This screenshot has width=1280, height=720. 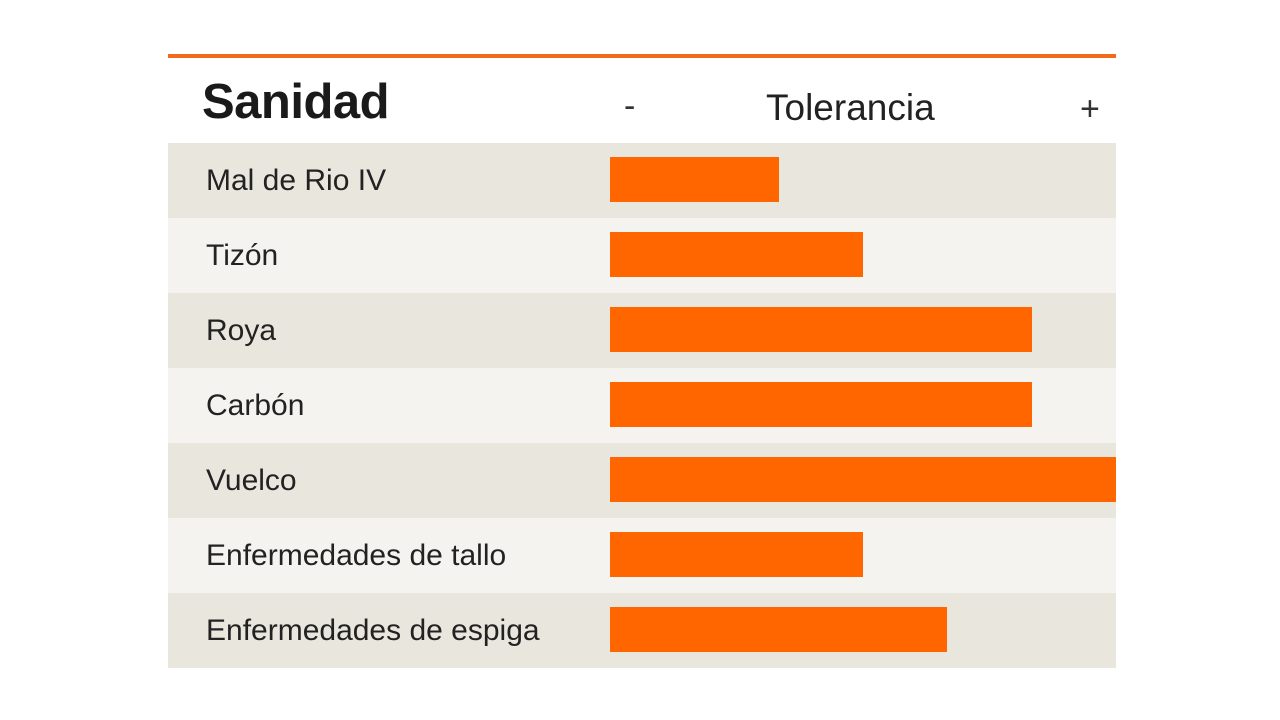 What do you see at coordinates (241, 330) in the screenshot?
I see `category-label: Roya` at bounding box center [241, 330].